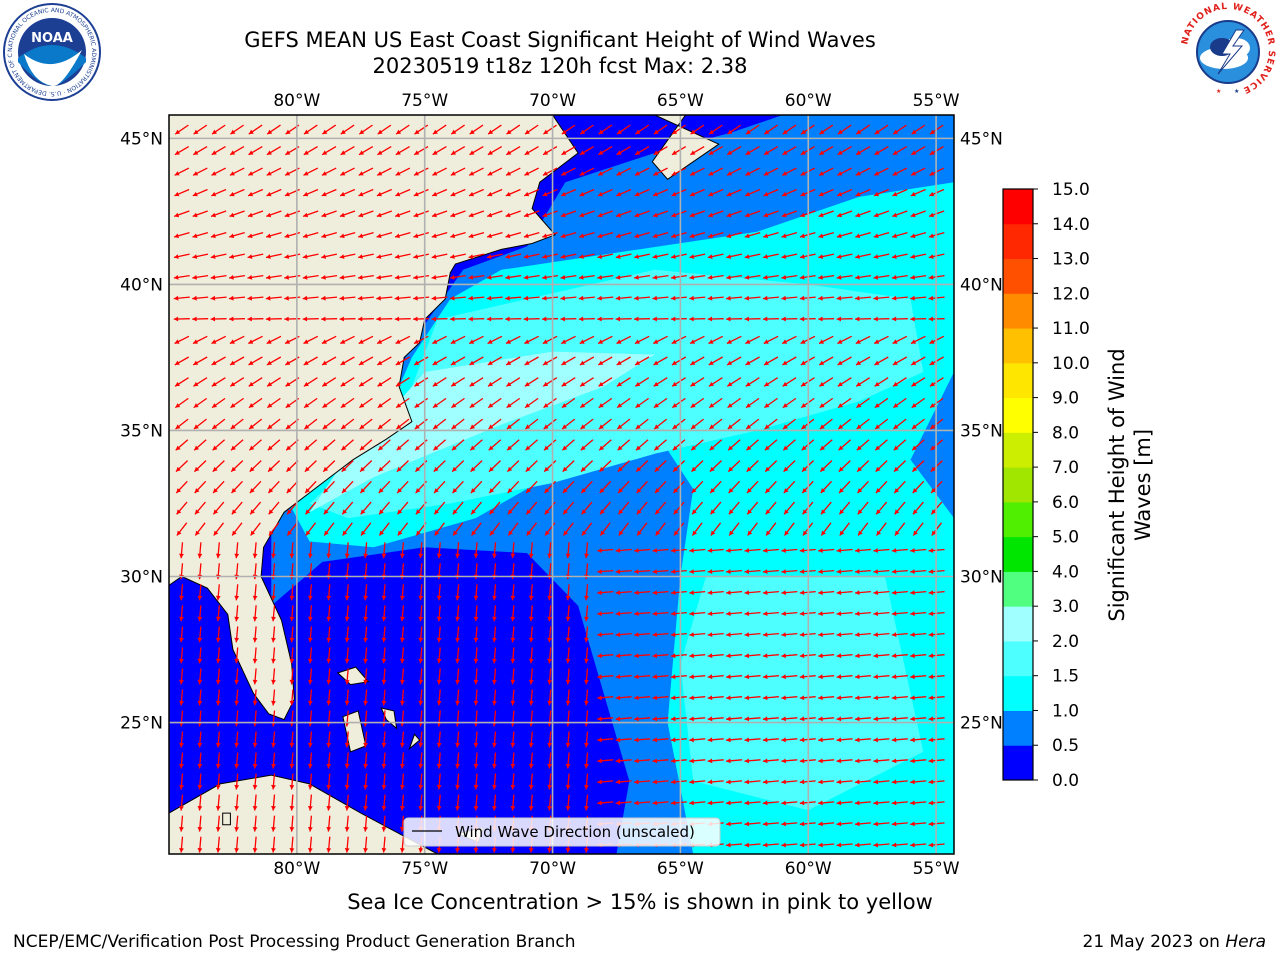  What do you see at coordinates (1018, 380) in the screenshot?
I see `colorbar-segment` at bounding box center [1018, 380].